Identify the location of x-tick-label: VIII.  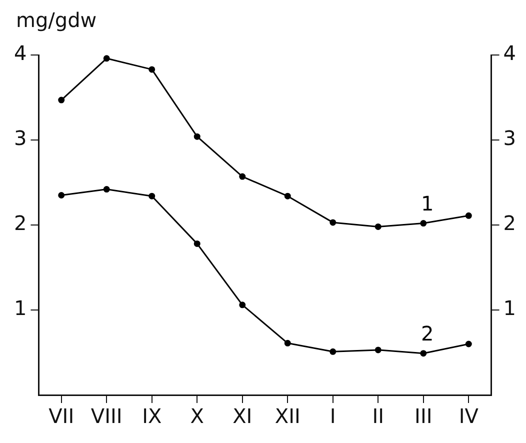
(106, 416).